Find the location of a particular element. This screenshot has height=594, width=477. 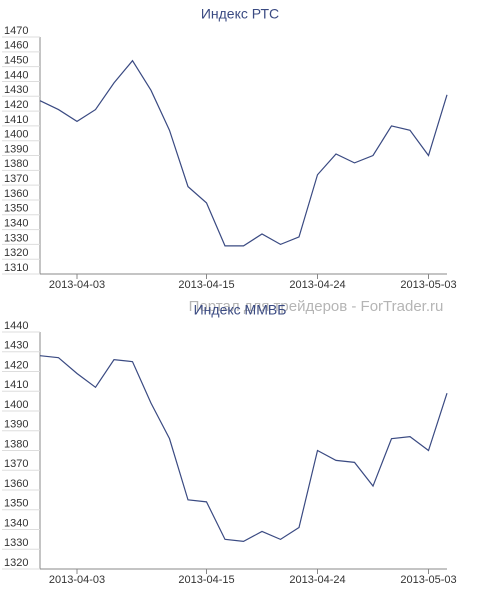

chart-title: Индекс ММВБ is located at coordinates (240, 310).